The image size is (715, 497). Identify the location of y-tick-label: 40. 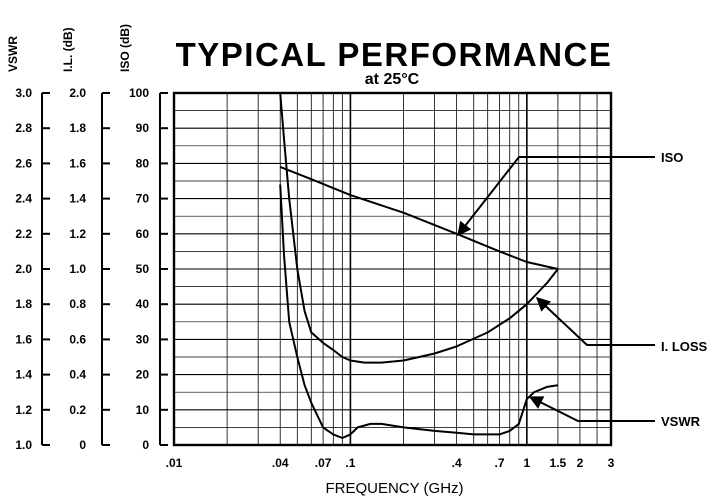
(143, 304).